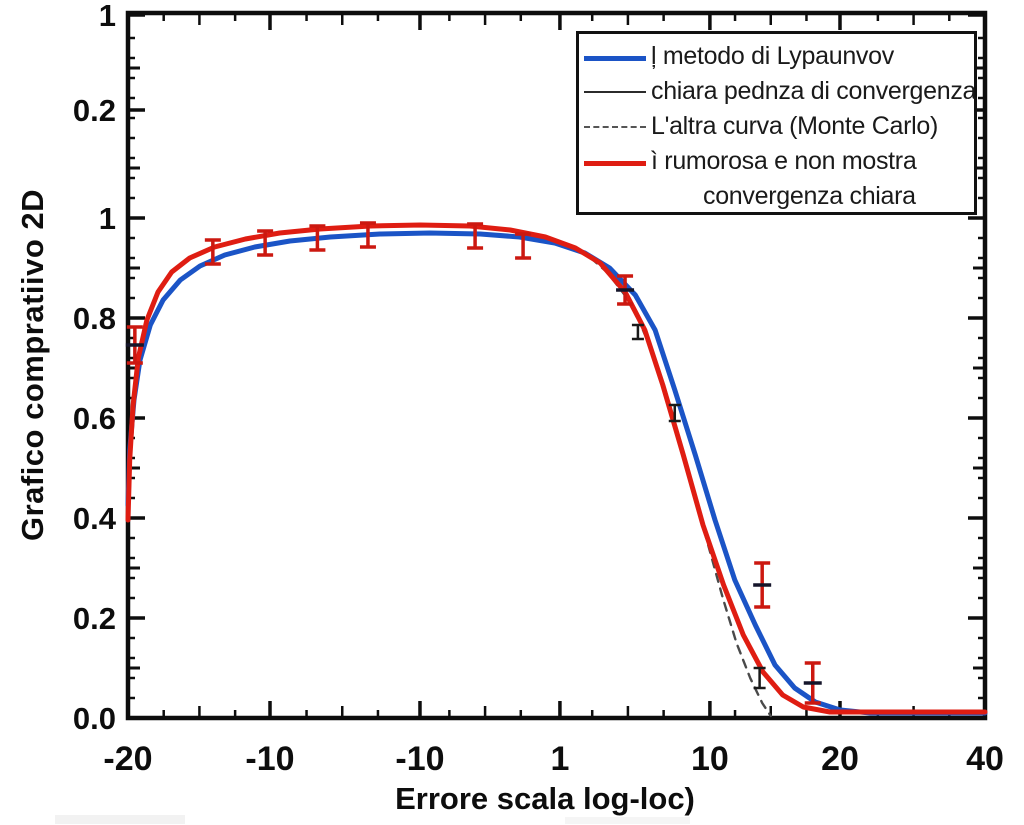  Describe the element at coordinates (680, 487) in the screenshot. I see `series-dashed-monte-carlo` at that location.